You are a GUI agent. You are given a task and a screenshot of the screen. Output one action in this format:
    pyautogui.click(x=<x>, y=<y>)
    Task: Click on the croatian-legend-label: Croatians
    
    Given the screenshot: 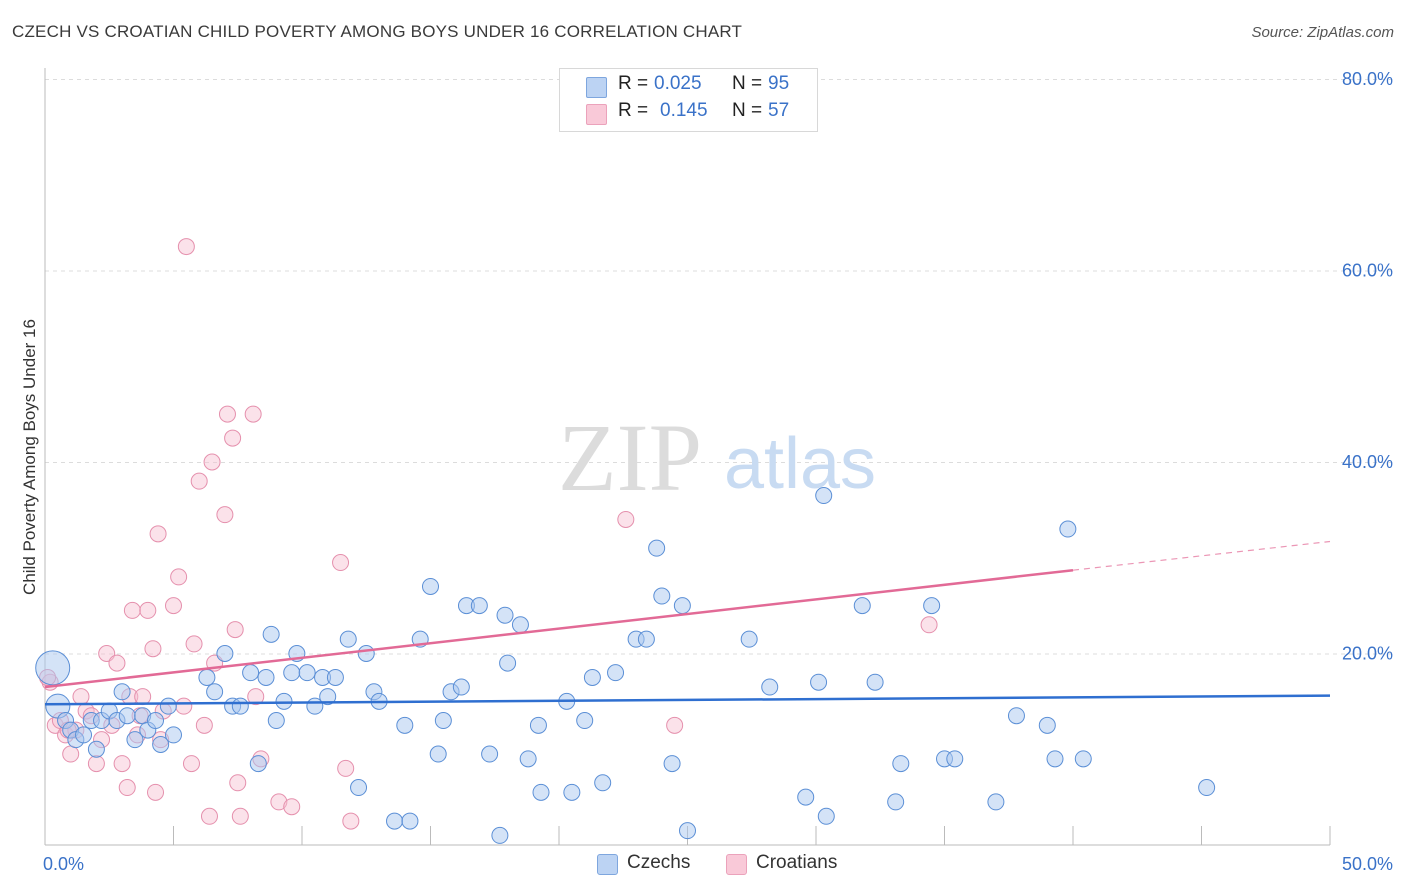 What is the action you would take?
    pyautogui.click(x=797, y=862)
    